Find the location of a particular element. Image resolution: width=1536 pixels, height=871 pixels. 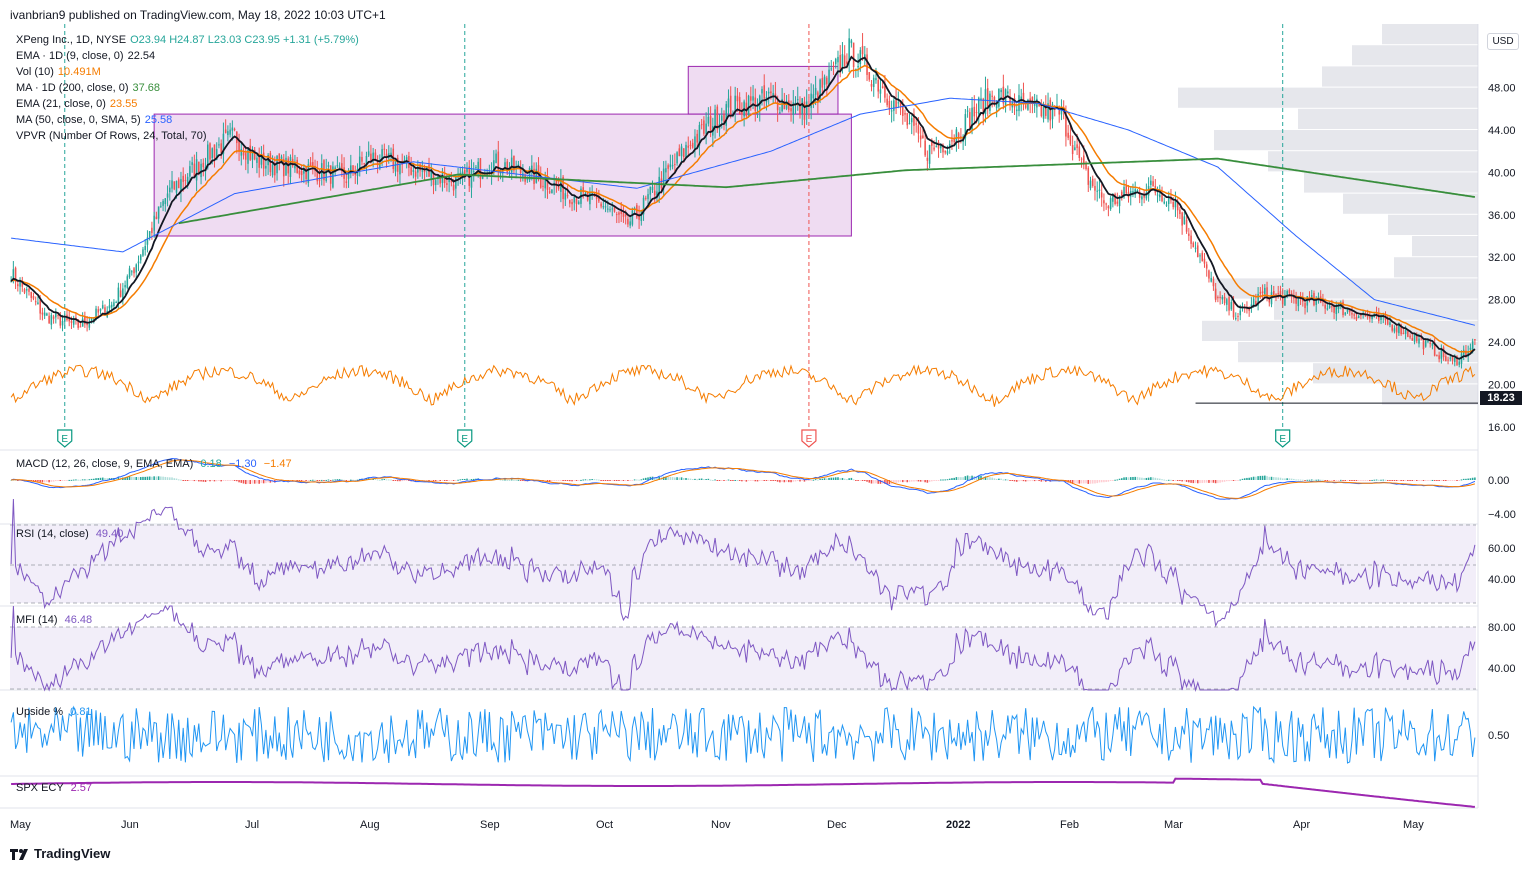

earnings-marker-label: E is located at coordinates (809, 439).